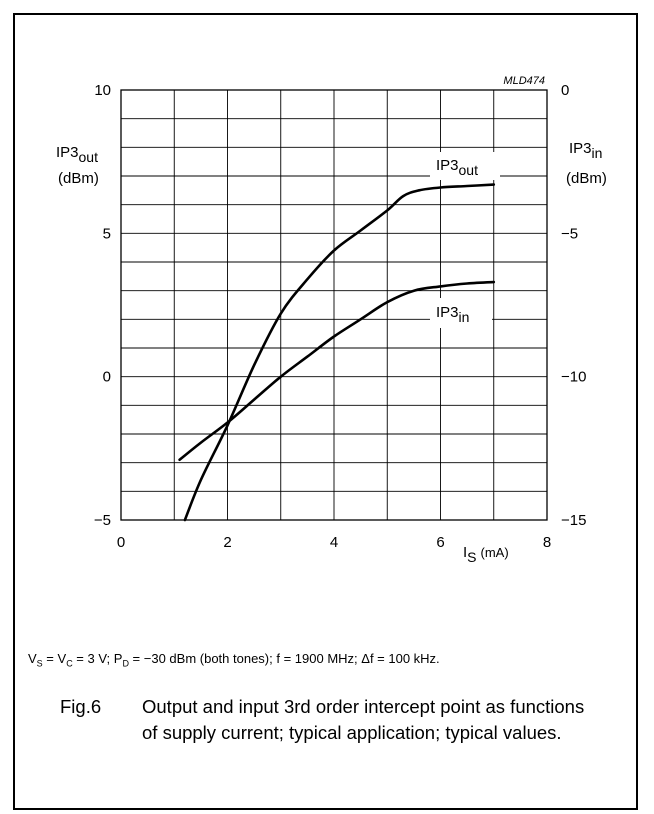 The width and height of the screenshot is (654, 814). I want to click on y-left-tick-label: 0, so click(107, 377).